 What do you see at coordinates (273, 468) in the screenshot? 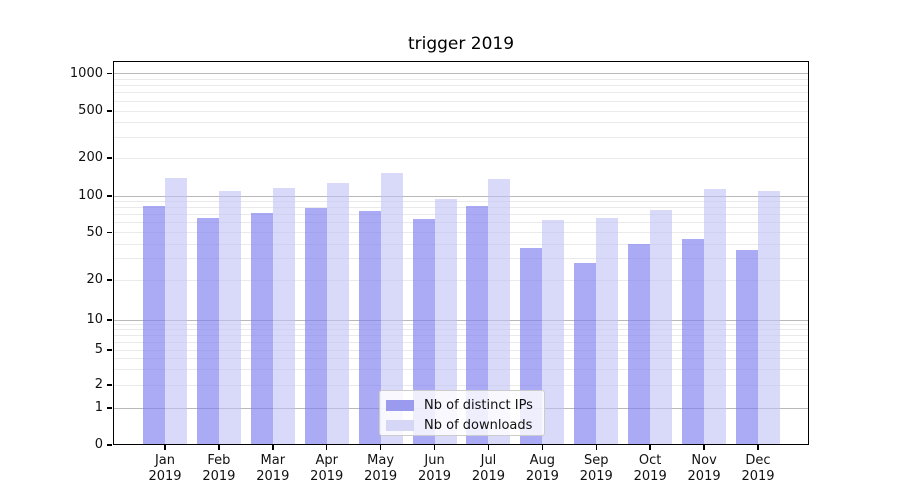
I see `x-label-mar: Mar 2019` at bounding box center [273, 468].